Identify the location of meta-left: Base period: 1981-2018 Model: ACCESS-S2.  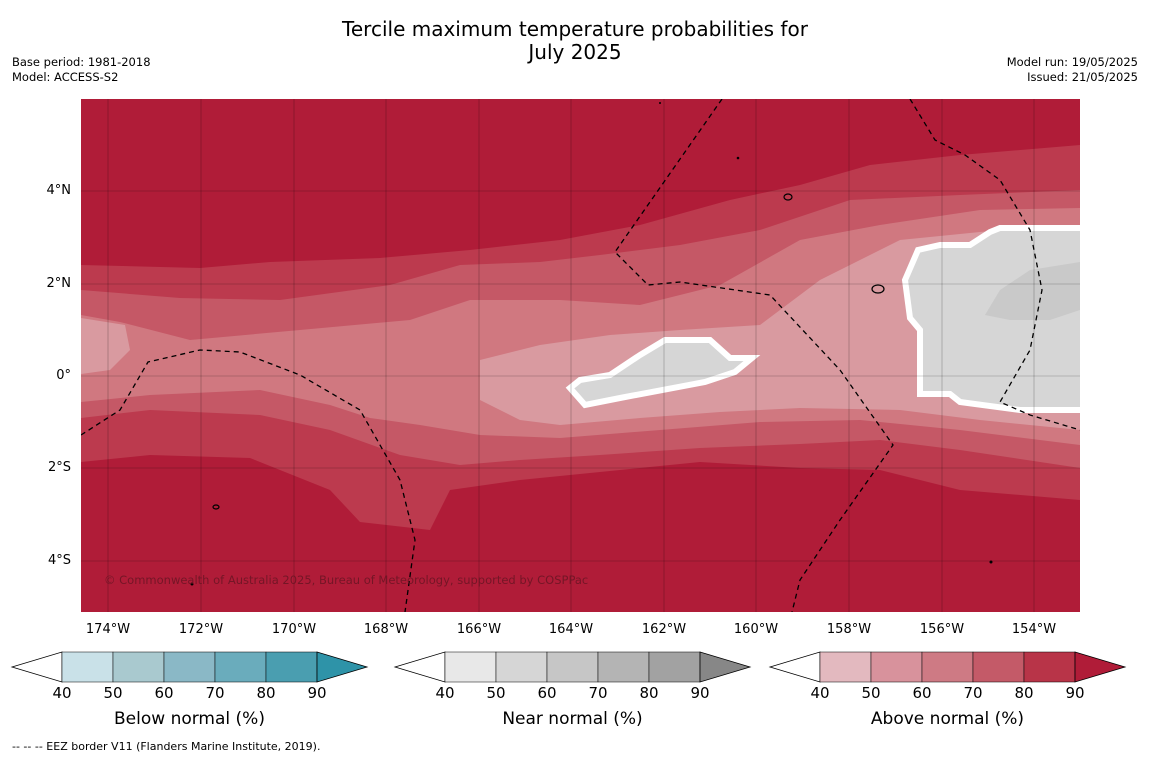
(81, 70).